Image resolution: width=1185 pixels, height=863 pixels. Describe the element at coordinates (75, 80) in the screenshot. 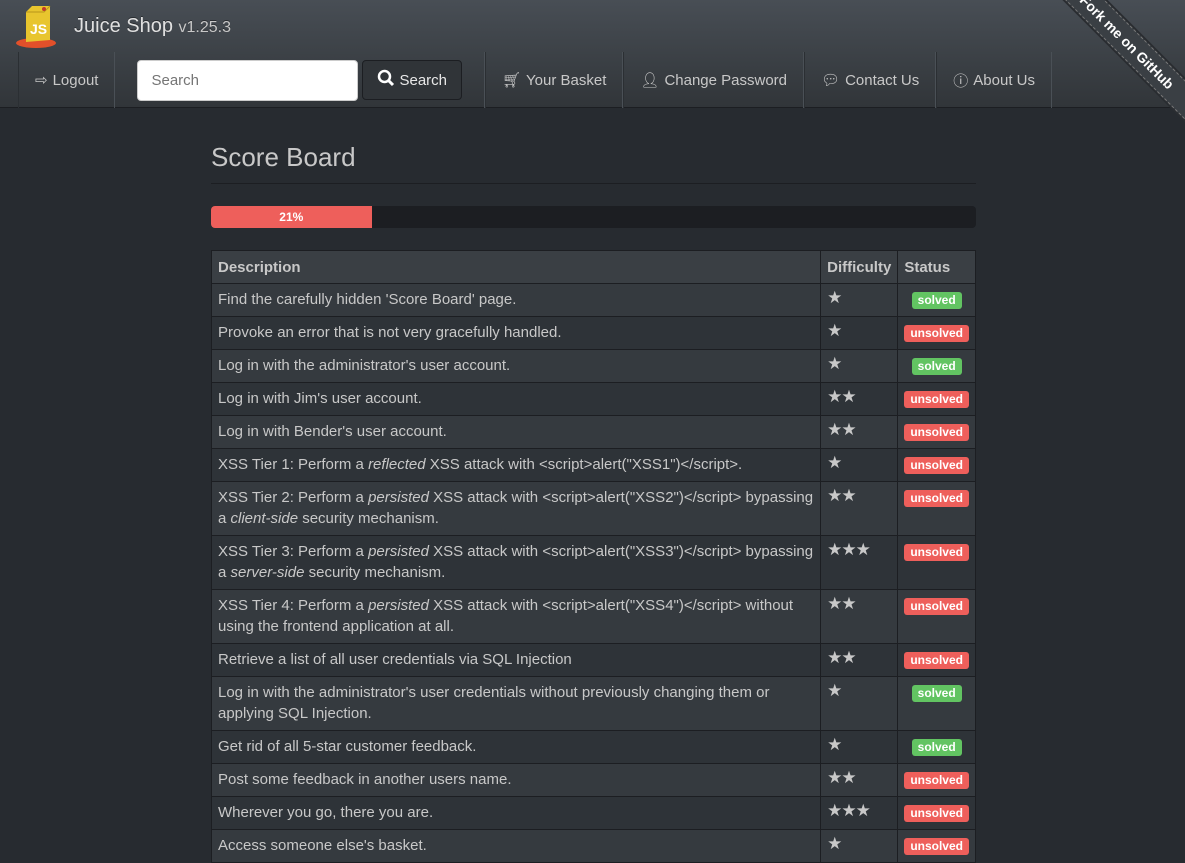

I see `logout-label: Logout` at that location.